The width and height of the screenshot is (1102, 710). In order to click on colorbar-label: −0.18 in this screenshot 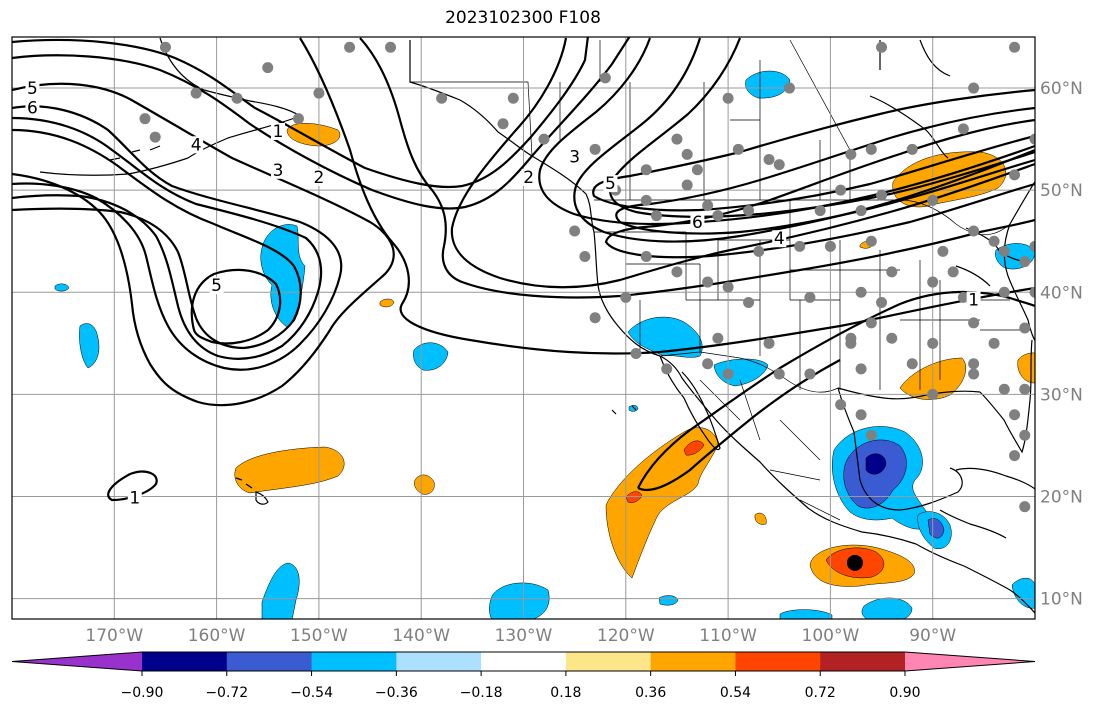, I will do `click(481, 693)`.